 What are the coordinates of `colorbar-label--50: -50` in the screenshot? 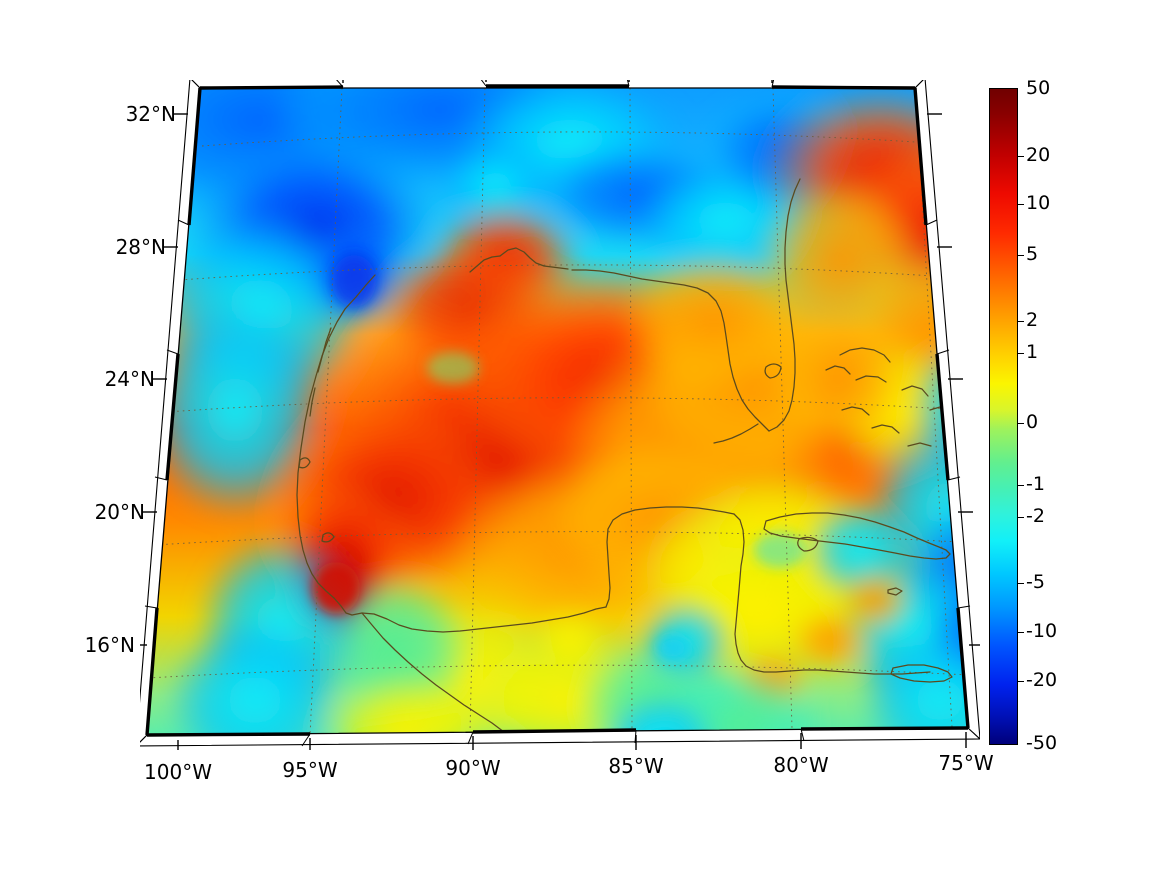 It's located at (1042, 743).